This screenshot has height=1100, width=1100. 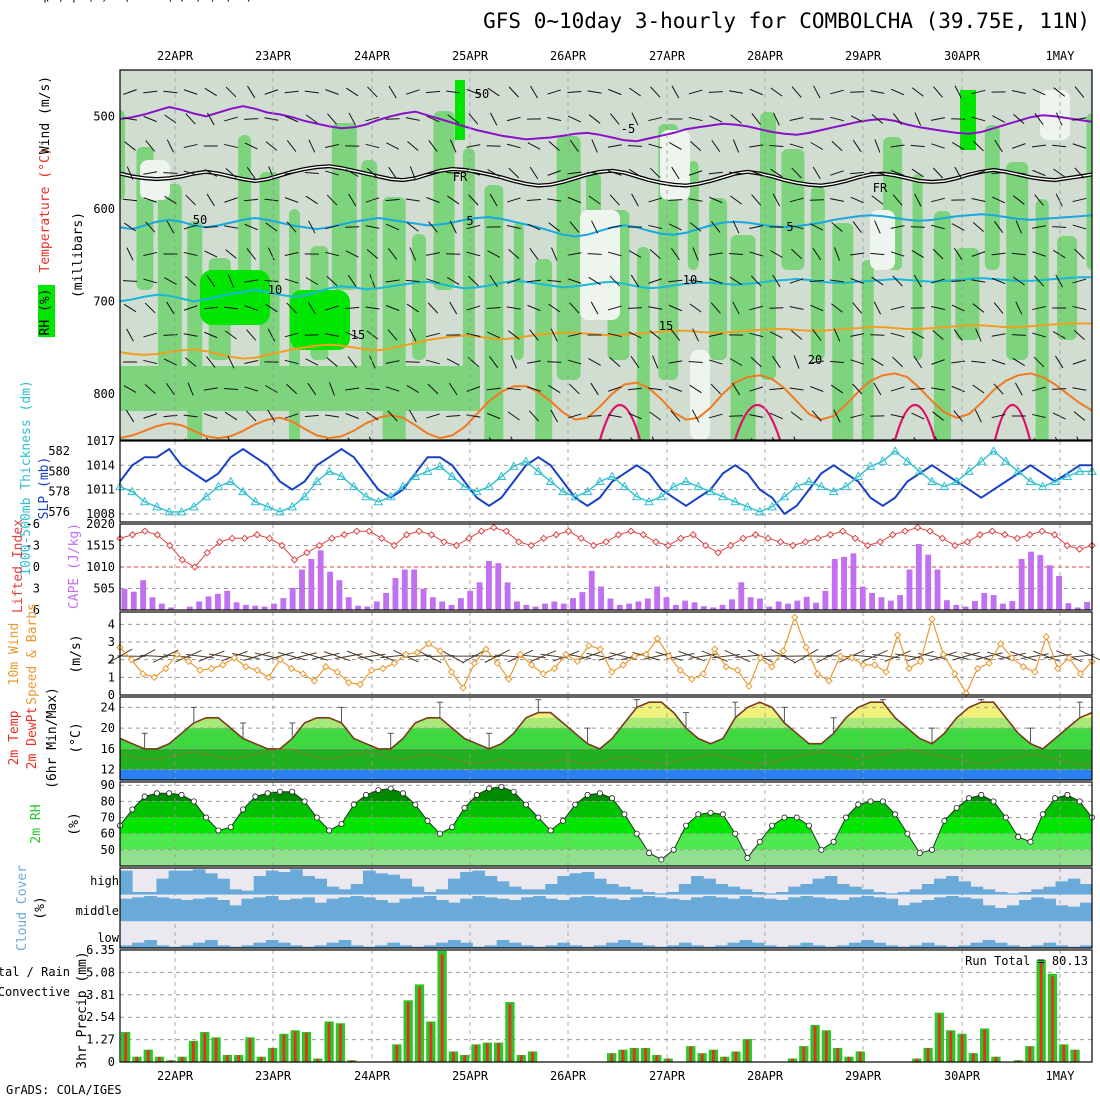 I want to click on lifted-tick-label: 3, so click(x=36, y=589).